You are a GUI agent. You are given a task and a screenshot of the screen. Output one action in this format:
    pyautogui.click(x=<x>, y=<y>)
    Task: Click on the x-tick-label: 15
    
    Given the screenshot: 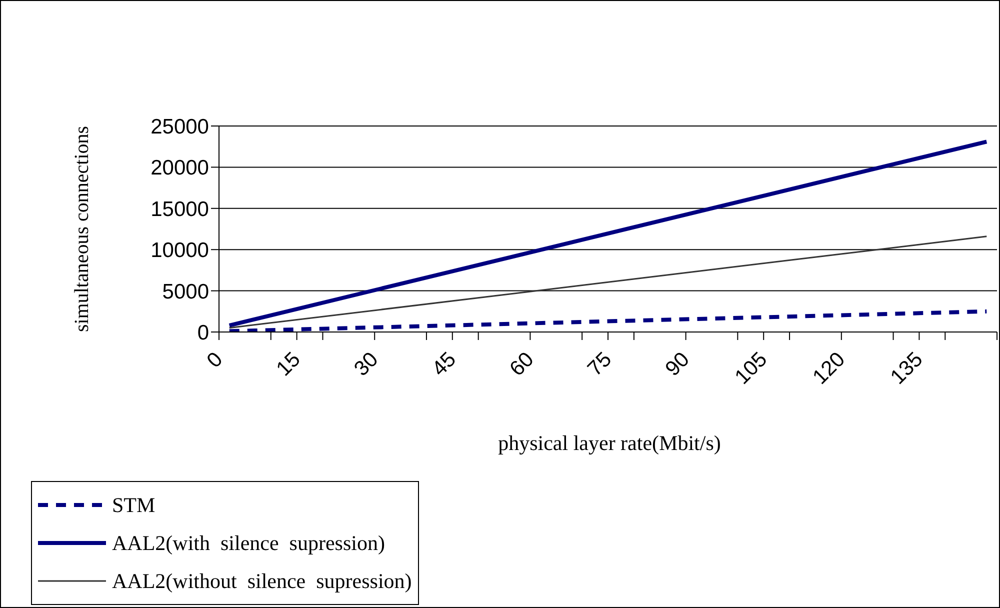 What is the action you would take?
    pyautogui.click(x=288, y=364)
    